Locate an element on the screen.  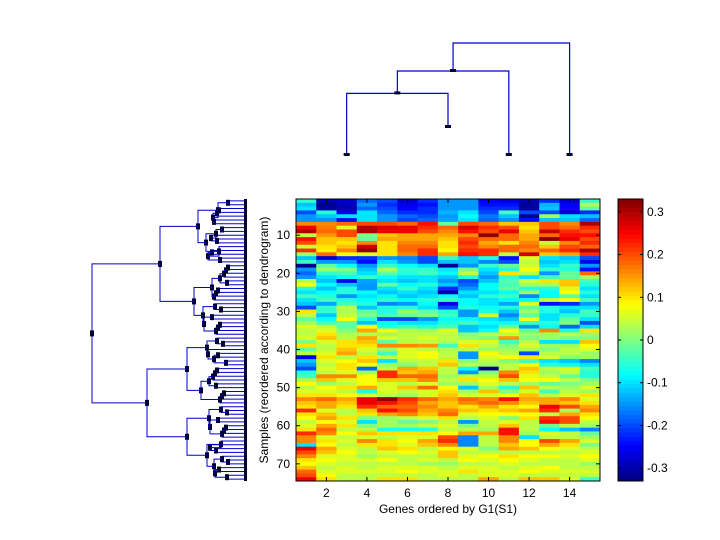
x-tick-label: 6 is located at coordinates (407, 493).